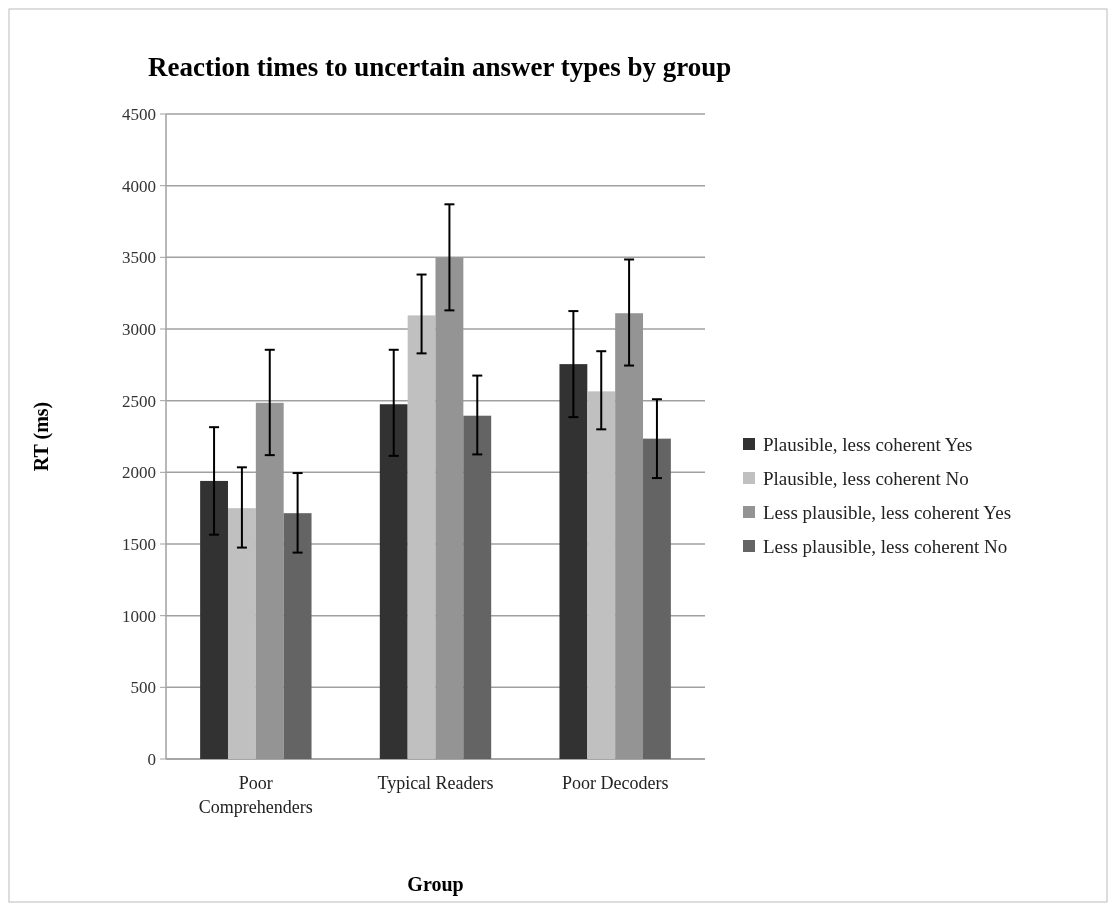  Describe the element at coordinates (868, 444) in the screenshot. I see `legend-label: Plausible, less coherent Yes` at that location.